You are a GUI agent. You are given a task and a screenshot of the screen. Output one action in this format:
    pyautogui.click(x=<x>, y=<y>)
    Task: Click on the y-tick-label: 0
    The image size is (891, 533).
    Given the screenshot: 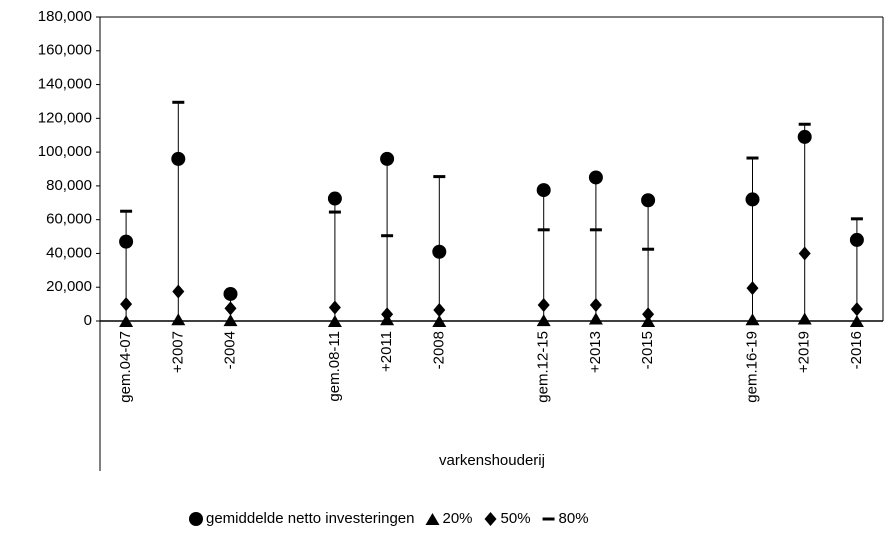 What is the action you would take?
    pyautogui.click(x=88, y=320)
    